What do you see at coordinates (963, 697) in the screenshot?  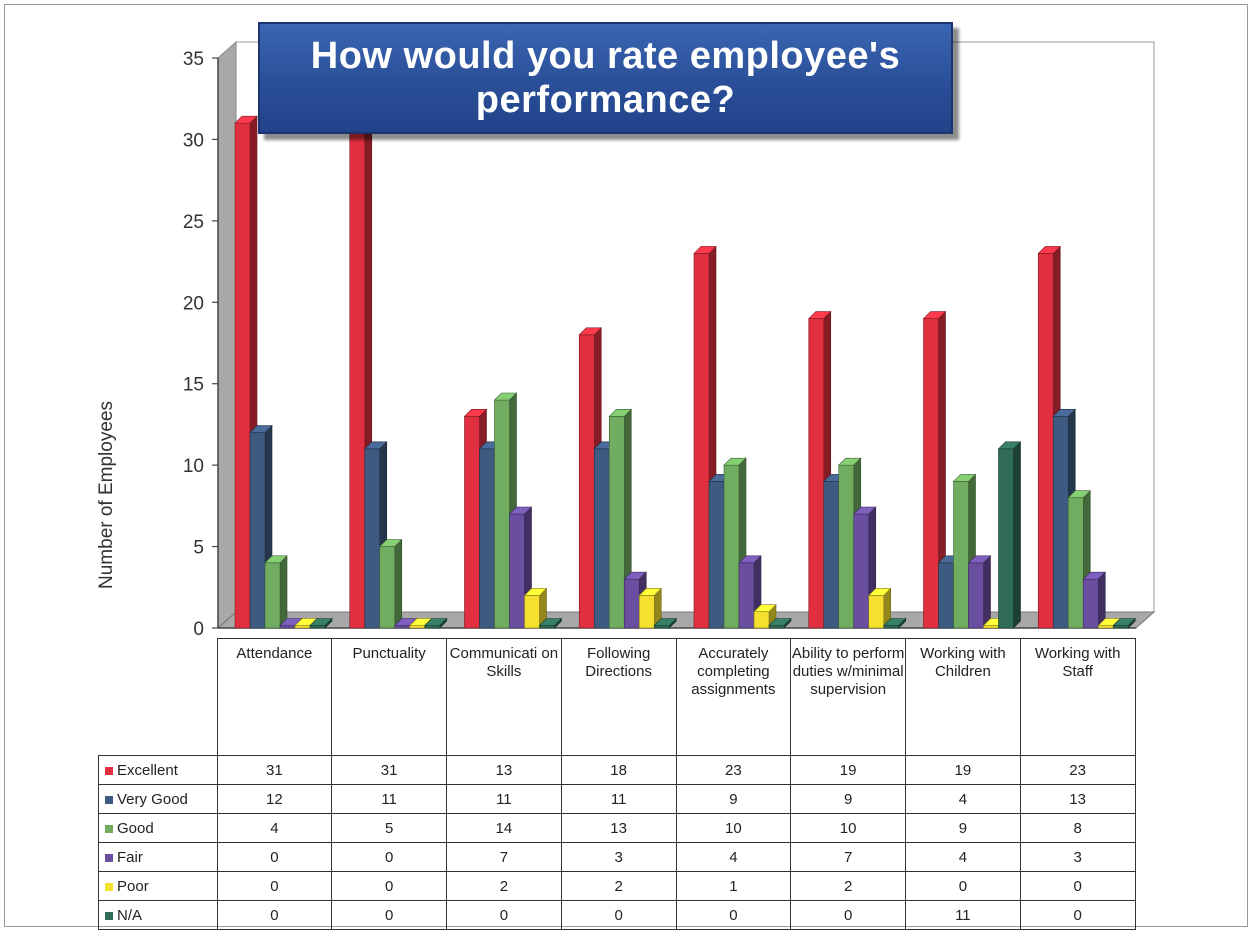 I see `category-label: Working with Children` at bounding box center [963, 697].